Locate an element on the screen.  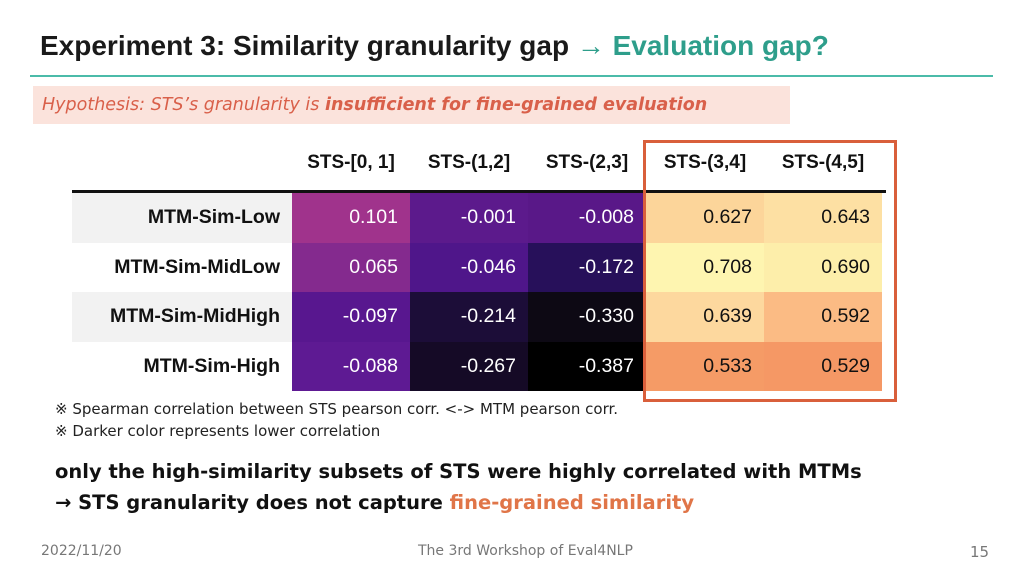
hypothesis-prefix: Hypothesis: STS’s granularity is is located at coordinates (181, 105).